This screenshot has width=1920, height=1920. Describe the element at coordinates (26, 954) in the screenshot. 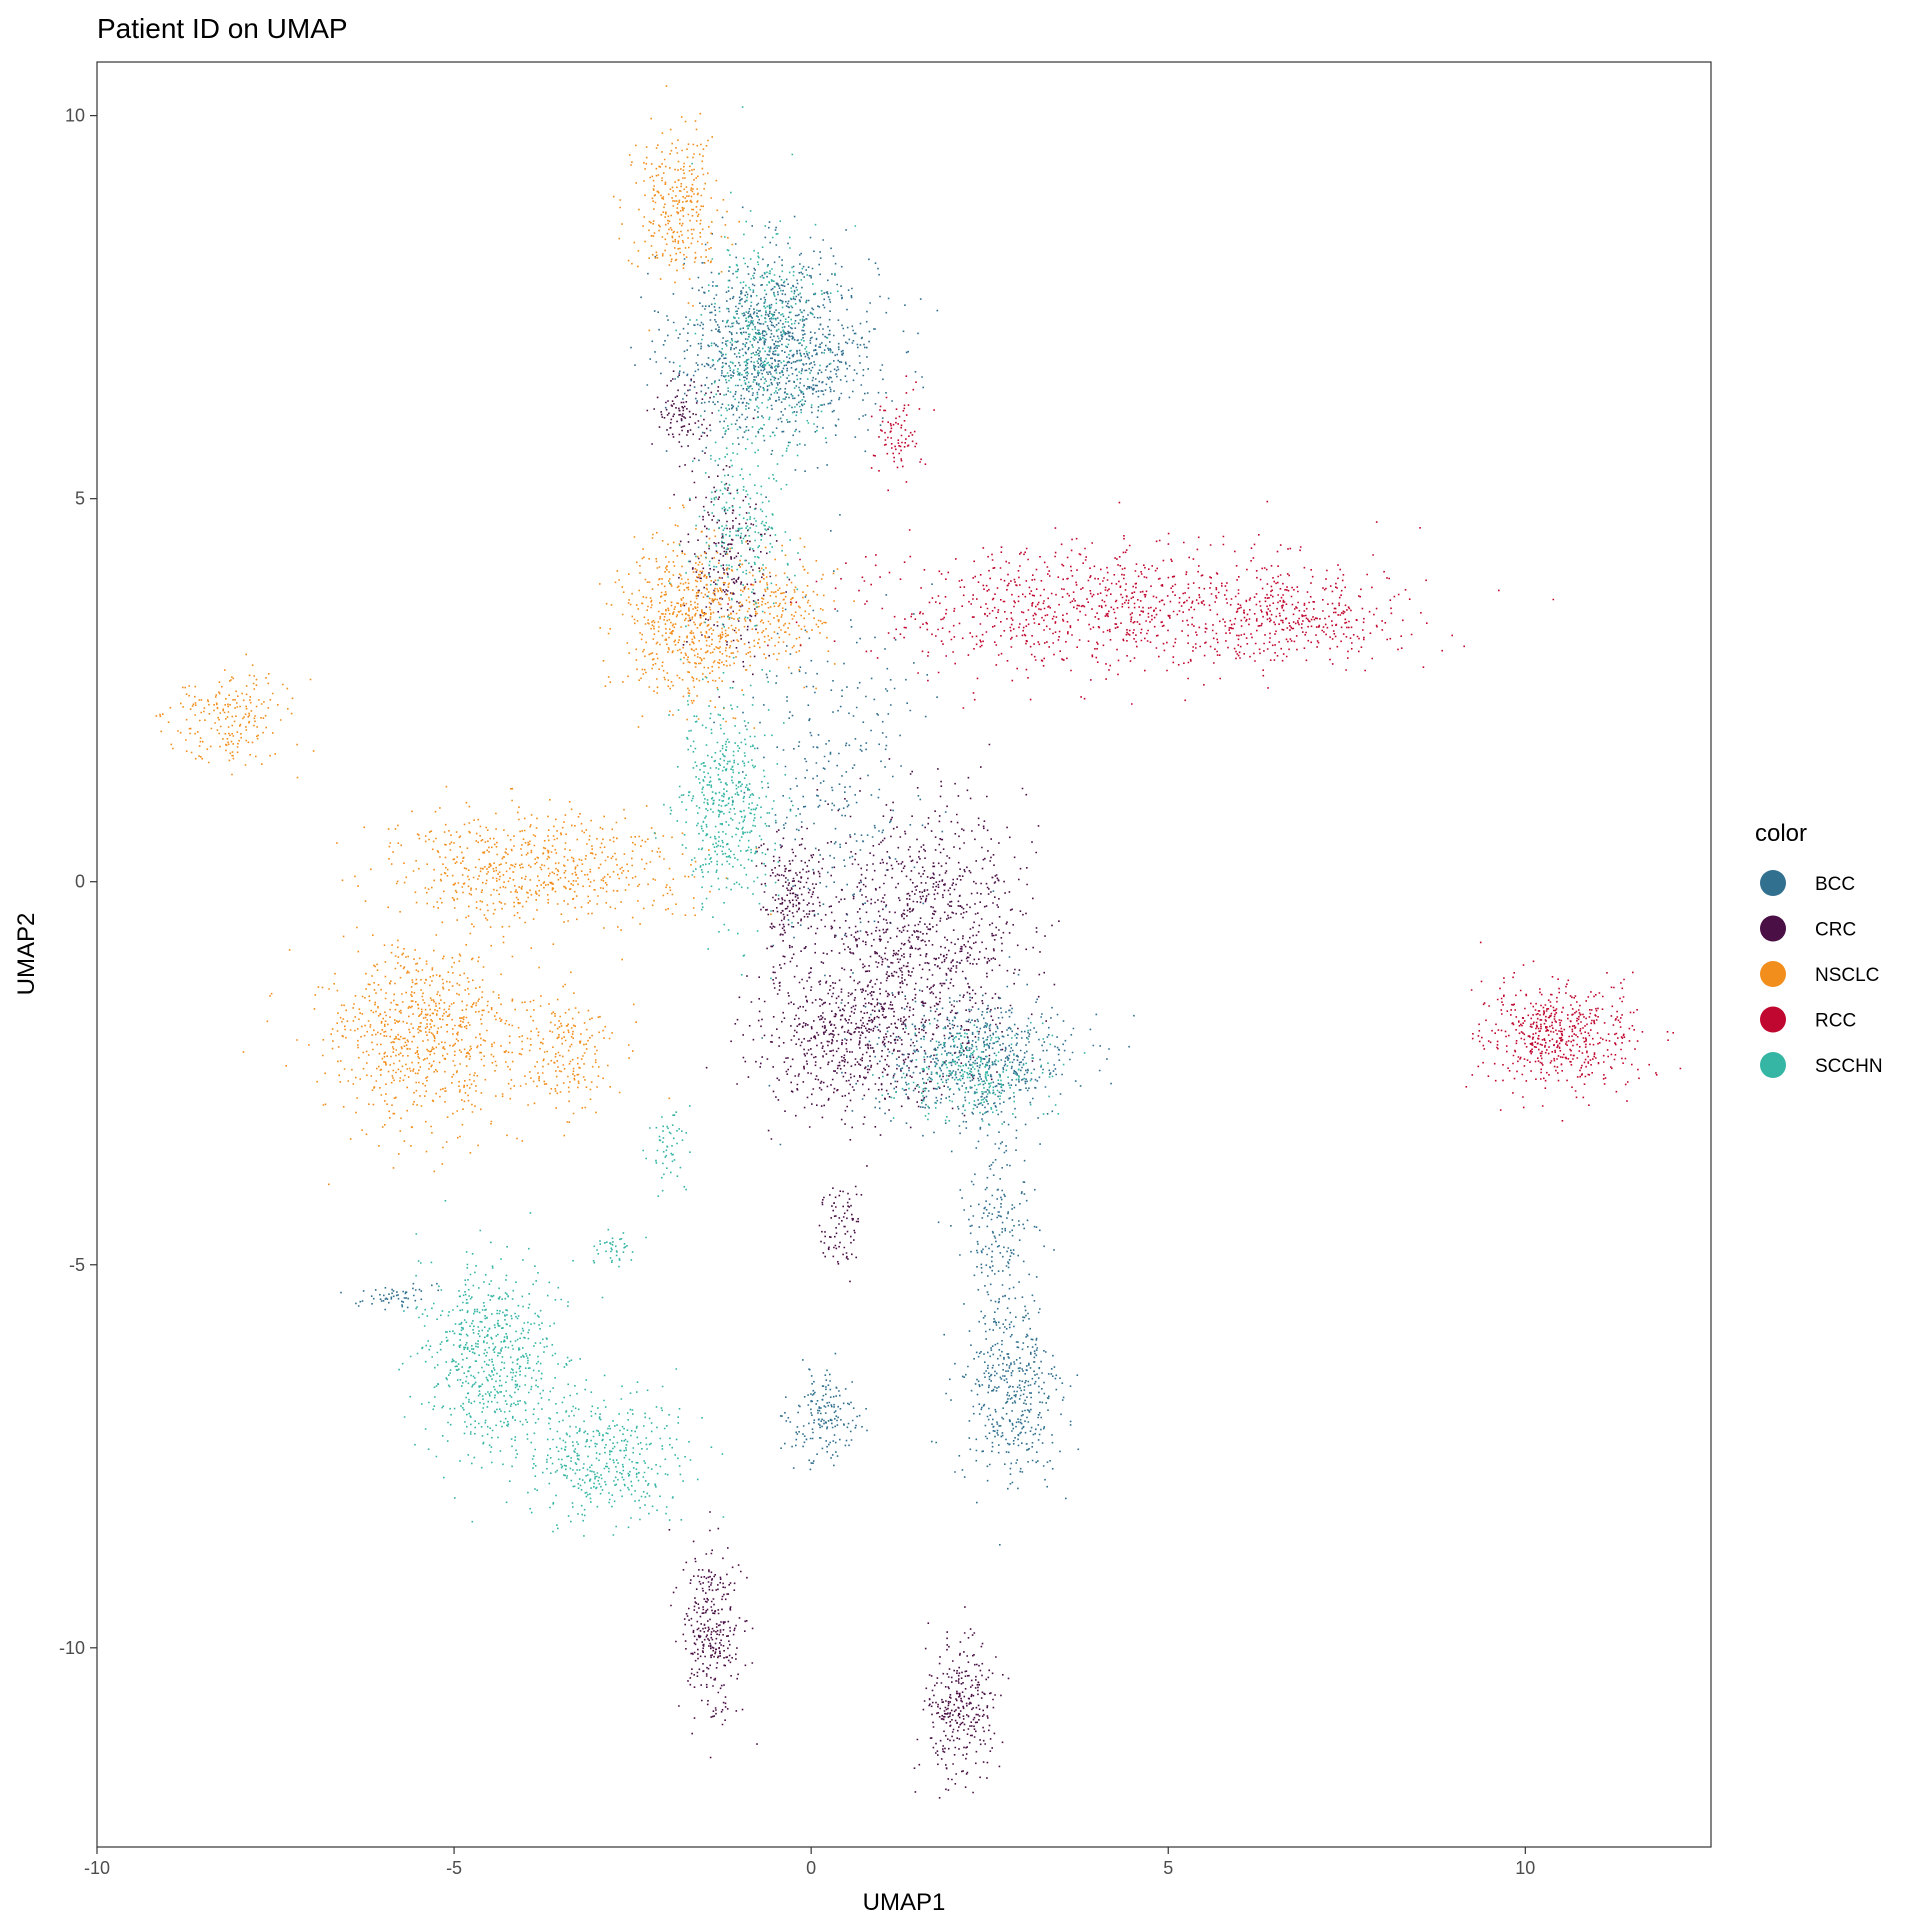

I see `y-axis-label: UMAP2` at that location.